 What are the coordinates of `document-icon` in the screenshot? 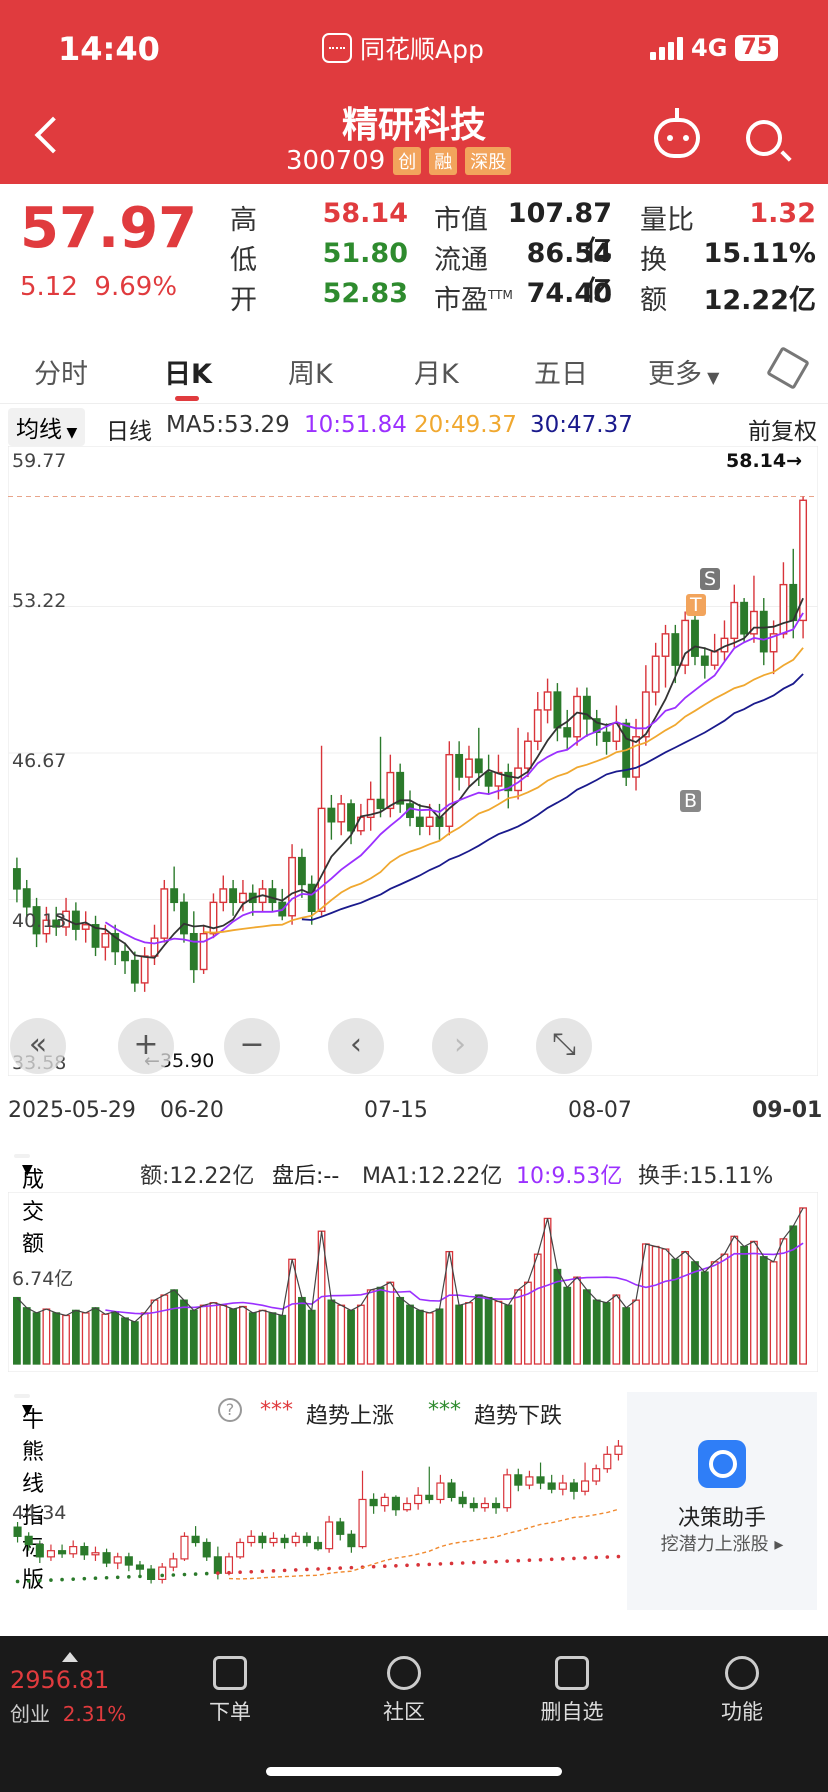 It's located at (230, 1673).